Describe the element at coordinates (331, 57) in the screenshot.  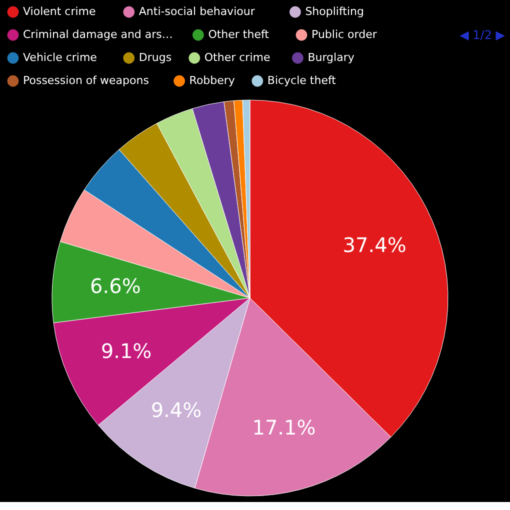
I see `legend-label: Burglary` at that location.